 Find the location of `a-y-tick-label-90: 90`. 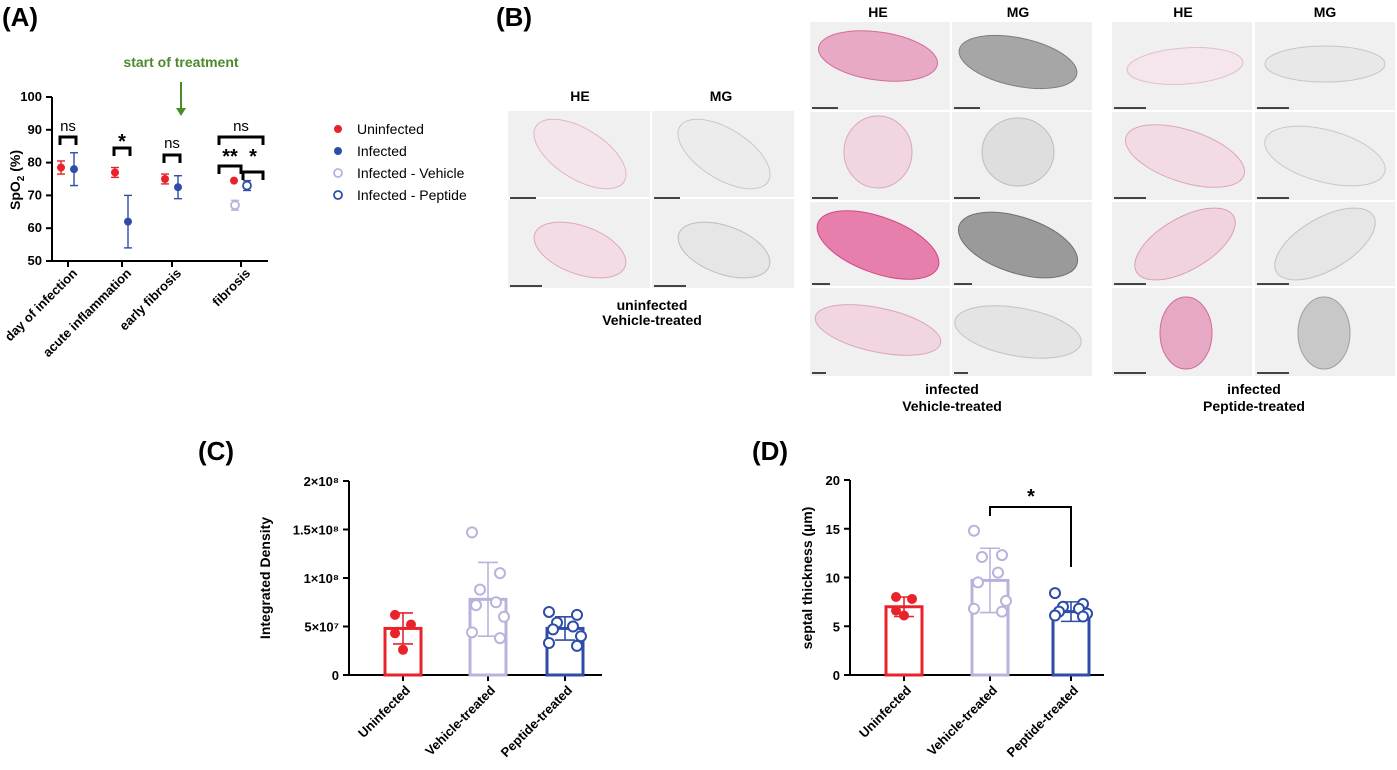

a-y-tick-label-90: 90 is located at coordinates (35, 129).